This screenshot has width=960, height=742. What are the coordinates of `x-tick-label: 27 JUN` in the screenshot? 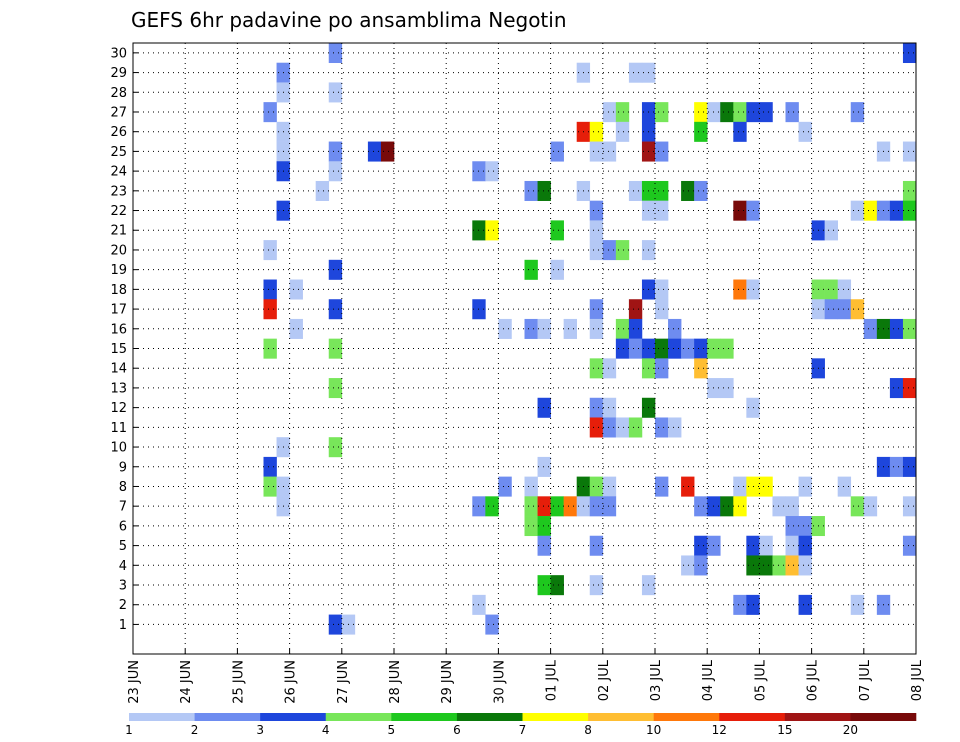 It's located at (343, 682).